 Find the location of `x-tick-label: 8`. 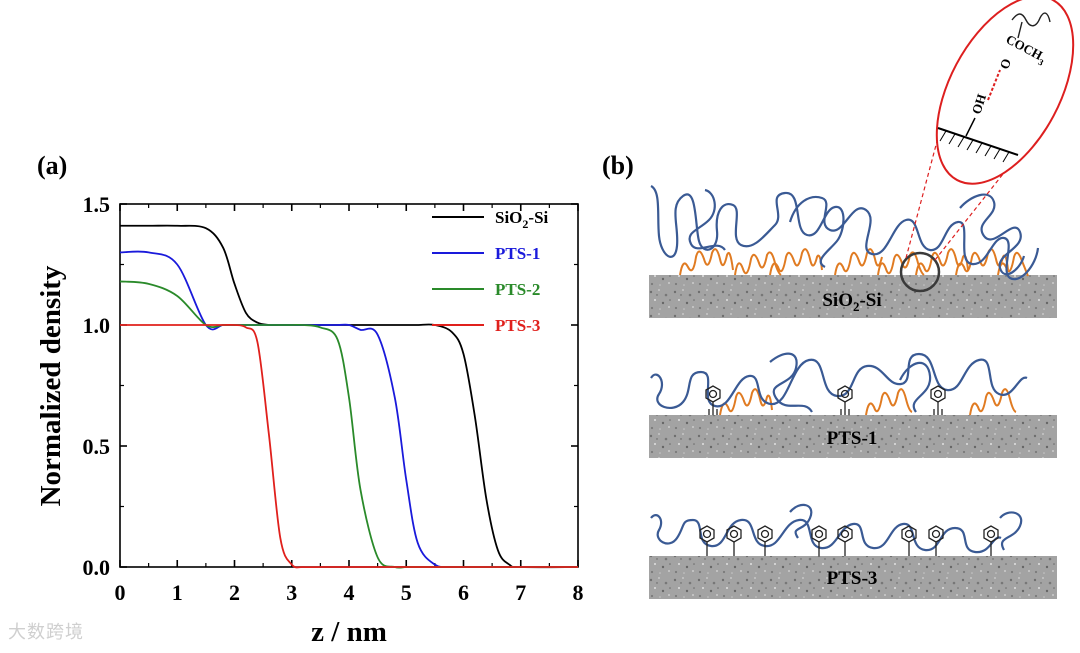

x-tick-label: 8 is located at coordinates (578, 592).